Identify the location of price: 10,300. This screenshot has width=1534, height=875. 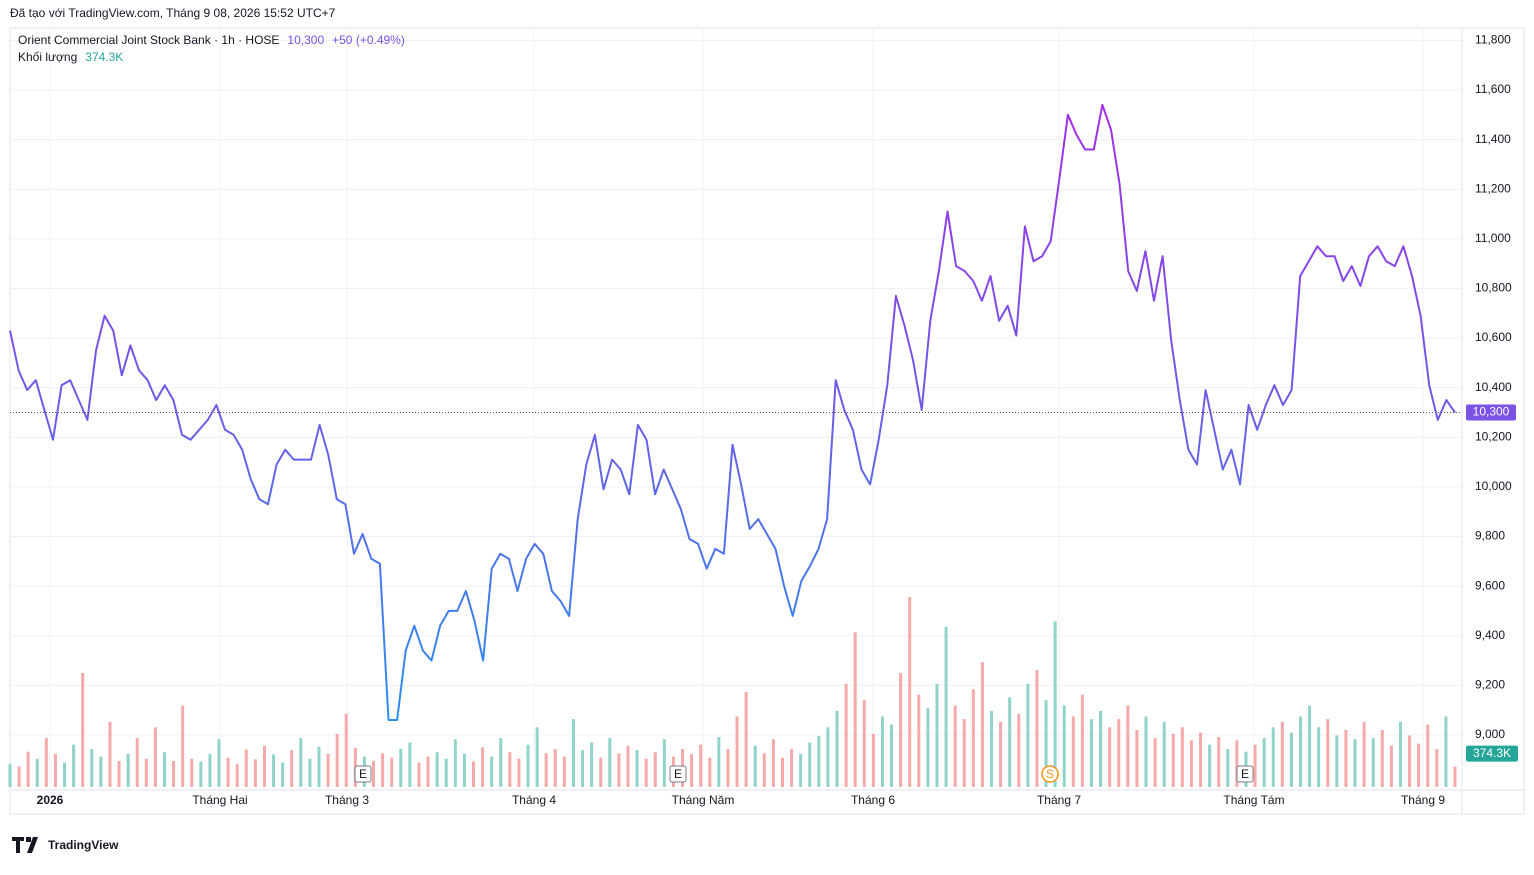
(305, 40).